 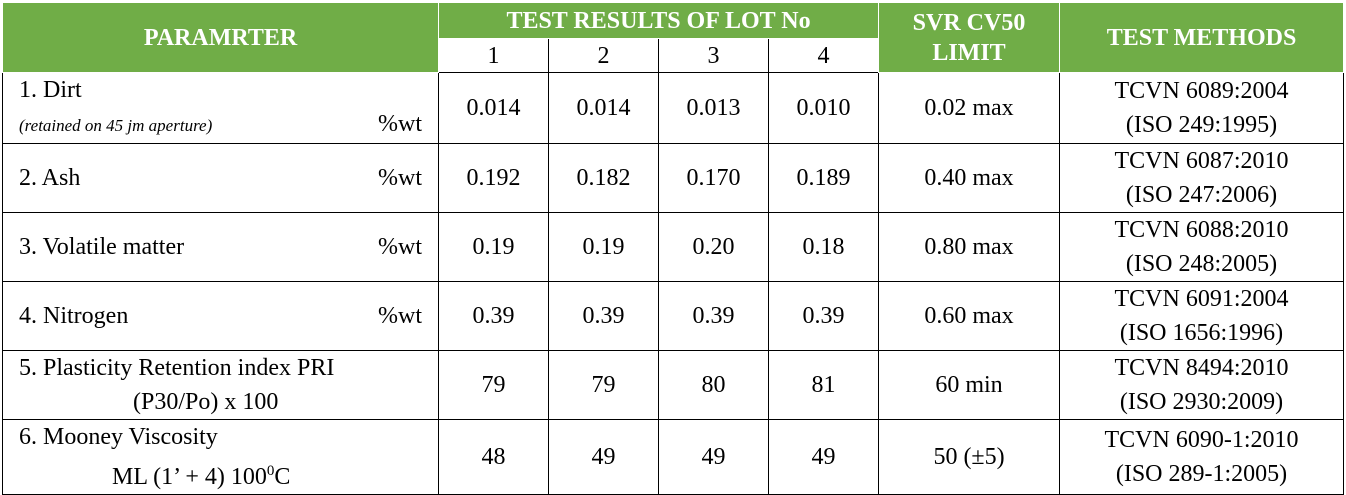 I want to click on result: 81, so click(x=823, y=385).